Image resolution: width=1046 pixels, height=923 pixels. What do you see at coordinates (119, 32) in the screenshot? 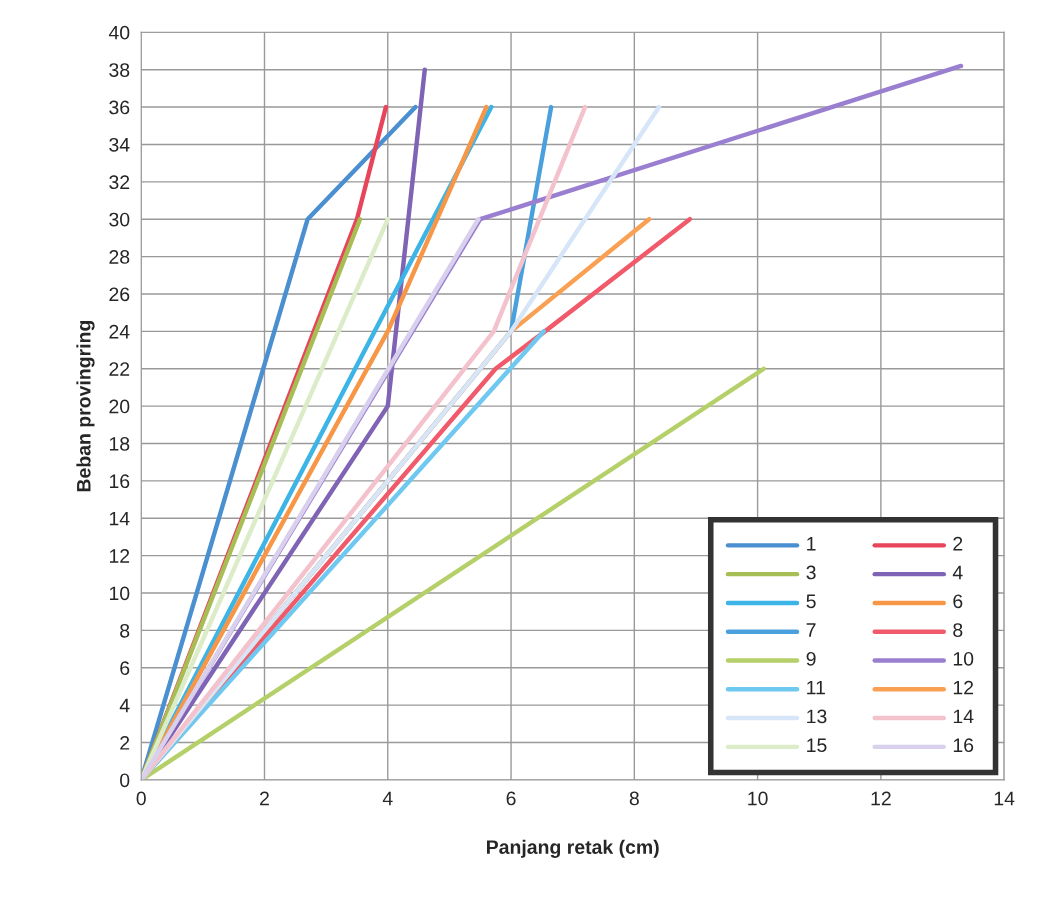
I see `y-tick-label: 40` at bounding box center [119, 32].